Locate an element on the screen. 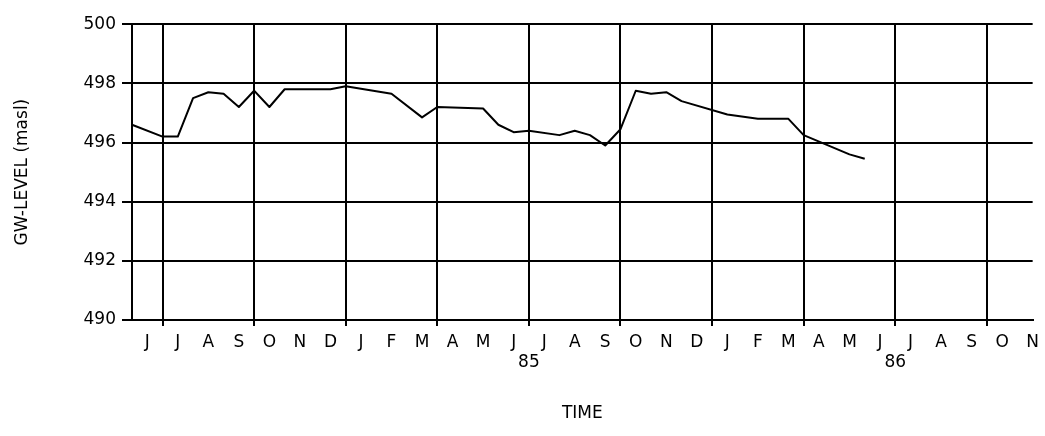  x-axis-title: TIME is located at coordinates (581, 412).